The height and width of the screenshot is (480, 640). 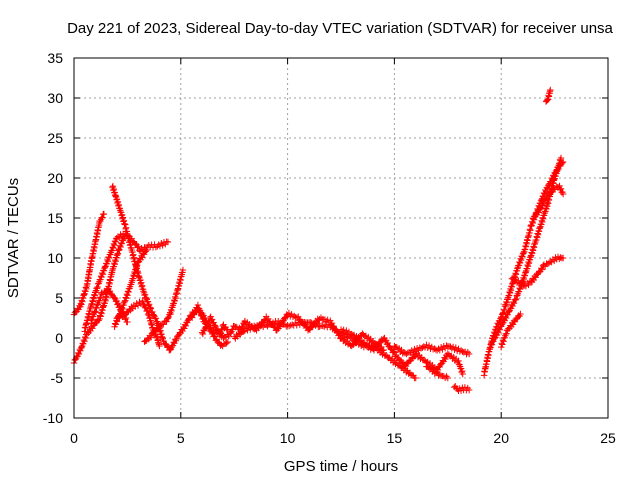 What do you see at coordinates (181, 438) in the screenshot?
I see `x-tick-label: 5` at bounding box center [181, 438].